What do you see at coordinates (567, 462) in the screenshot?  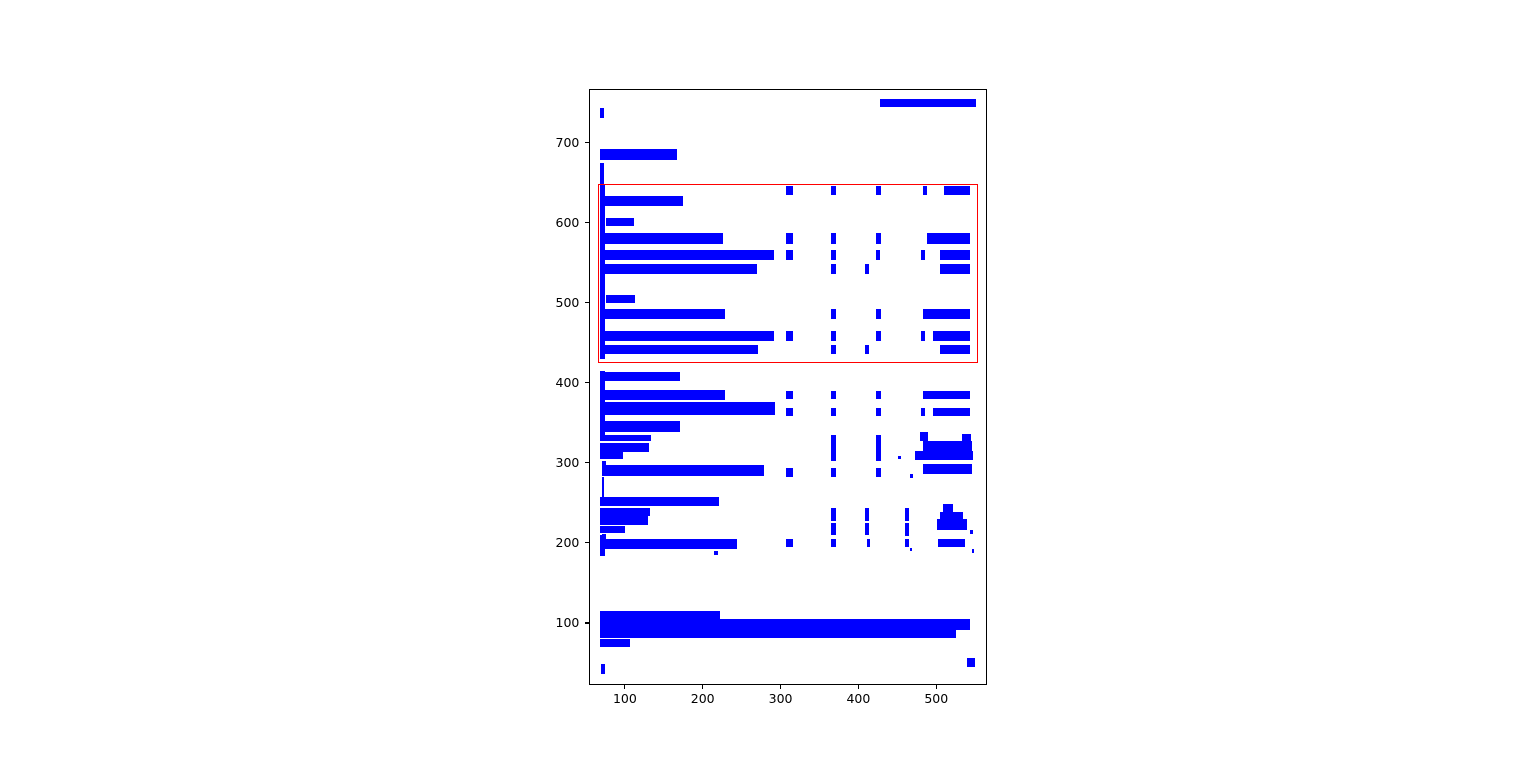 I see `y-tick-label: 300` at bounding box center [567, 462].